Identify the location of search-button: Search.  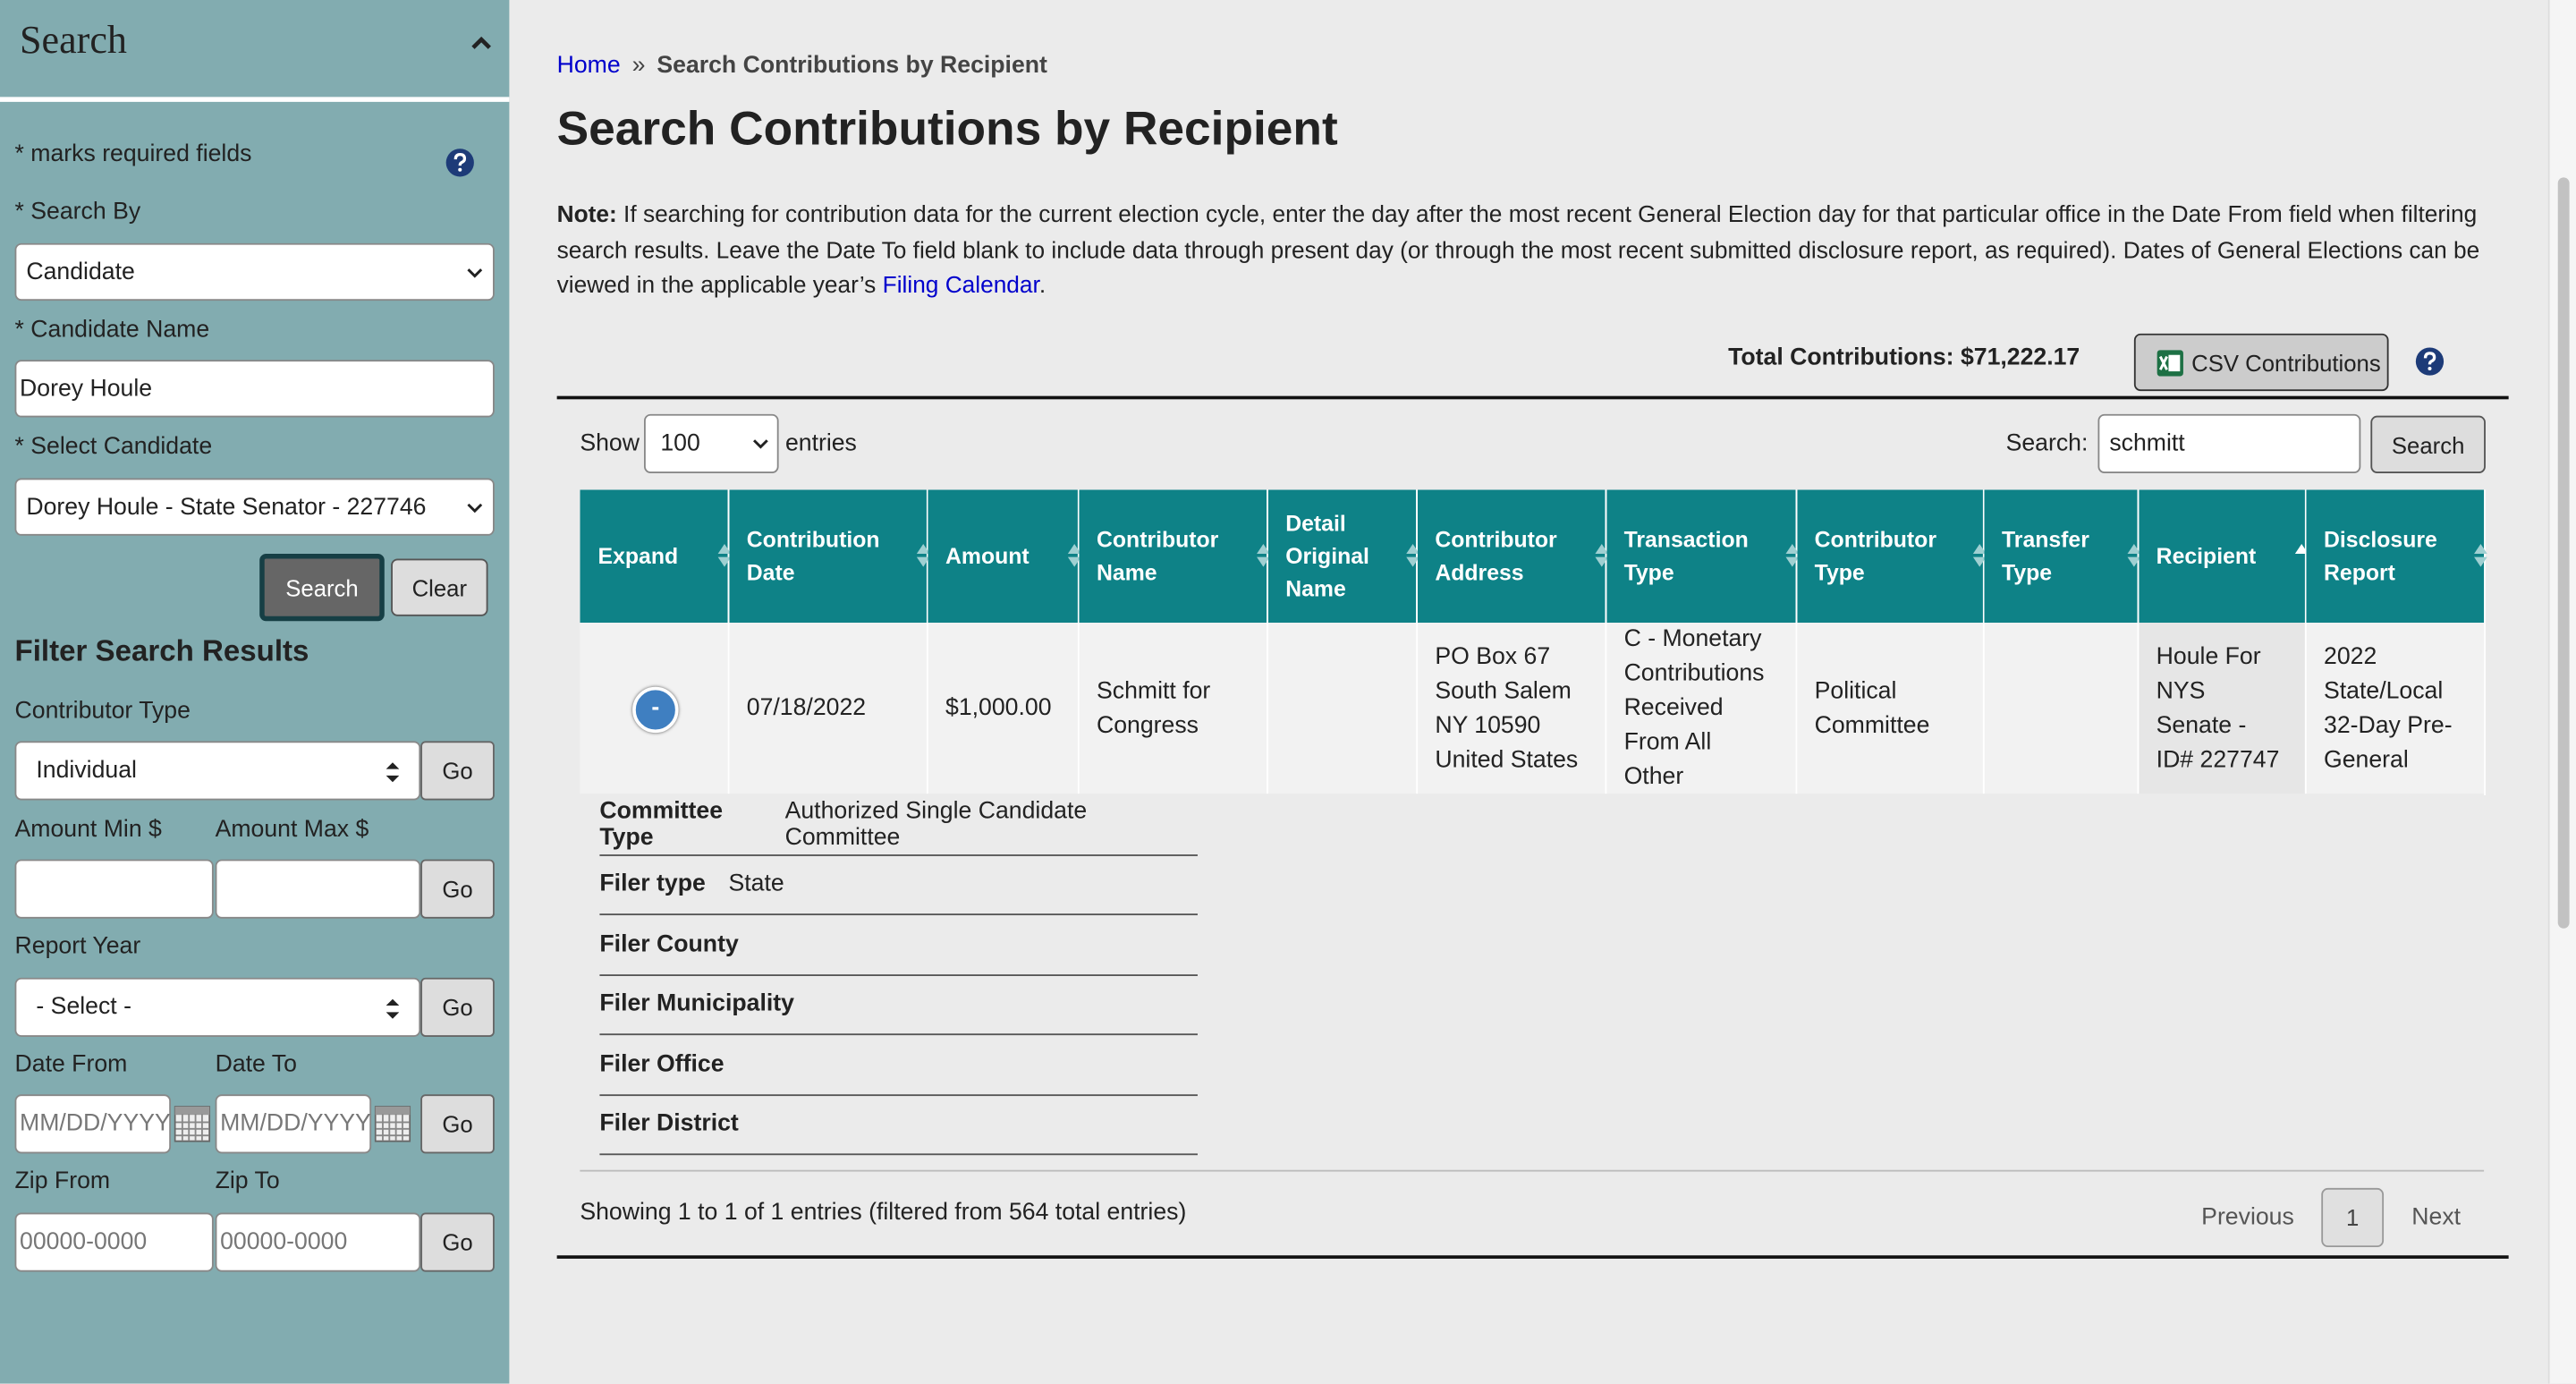
(322, 587).